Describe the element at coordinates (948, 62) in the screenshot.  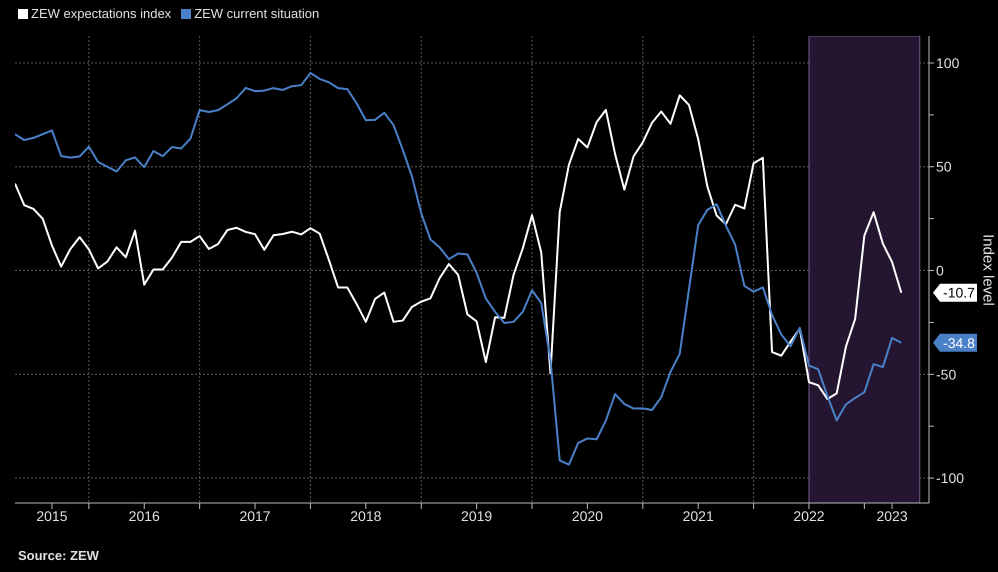
I see `y-tick-label: 100` at that location.